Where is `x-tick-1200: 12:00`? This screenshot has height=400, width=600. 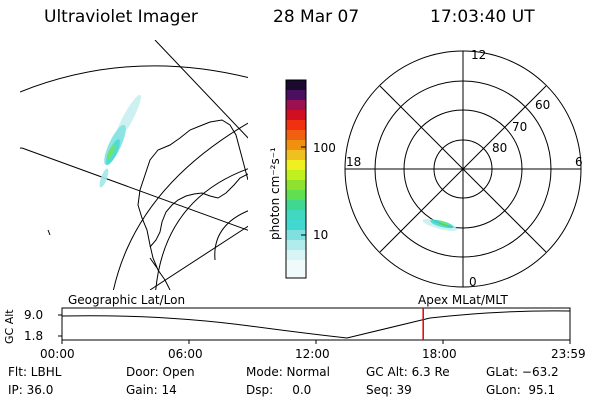
x-tick-1200: 12:00 is located at coordinates (312, 354).